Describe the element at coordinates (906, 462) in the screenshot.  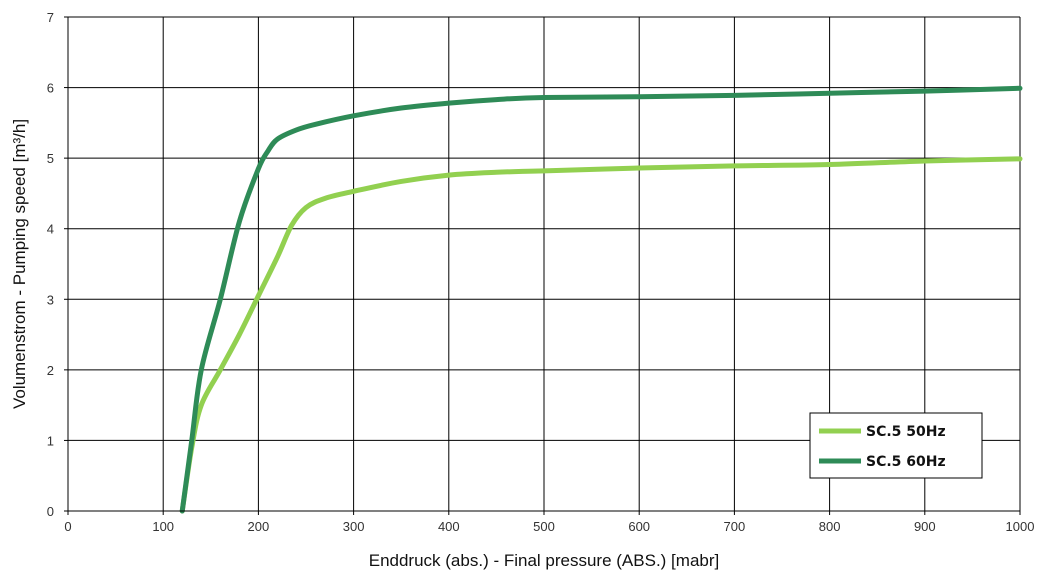
I see `legend-label-60hz: SC.5 60Hz` at that location.